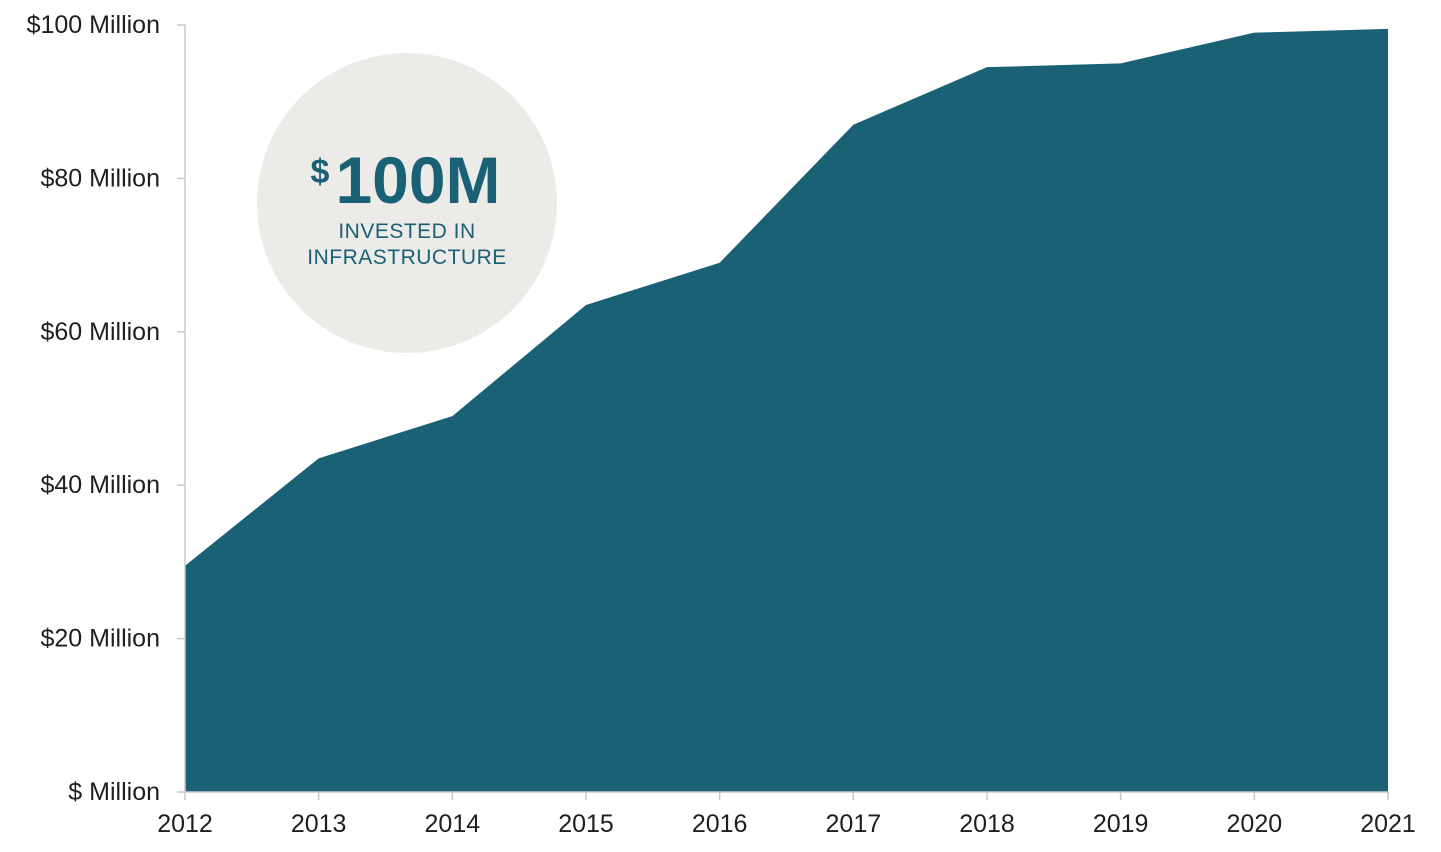 The height and width of the screenshot is (852, 1441). Describe the element at coordinates (93, 25) in the screenshot. I see `y-tick-label: $100 Million` at that location.